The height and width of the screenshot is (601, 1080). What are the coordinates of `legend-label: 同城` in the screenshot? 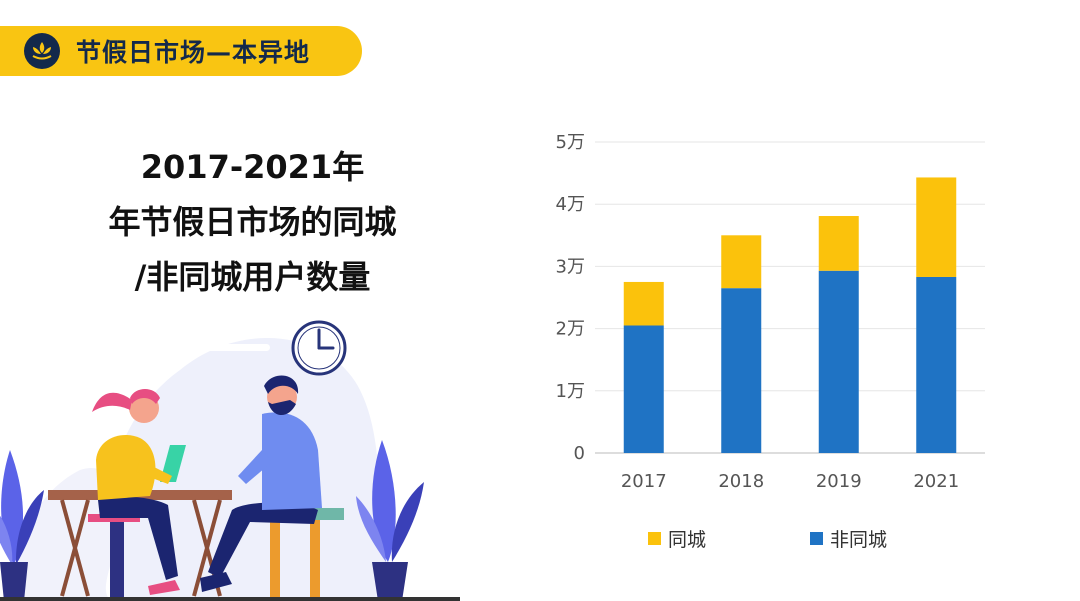 It's located at (687, 540).